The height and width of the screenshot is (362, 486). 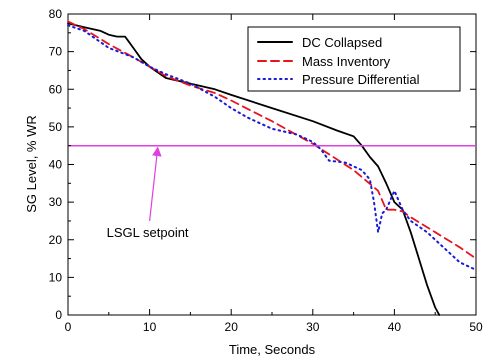 I want to click on x-tick-label: 20, so click(x=232, y=327).